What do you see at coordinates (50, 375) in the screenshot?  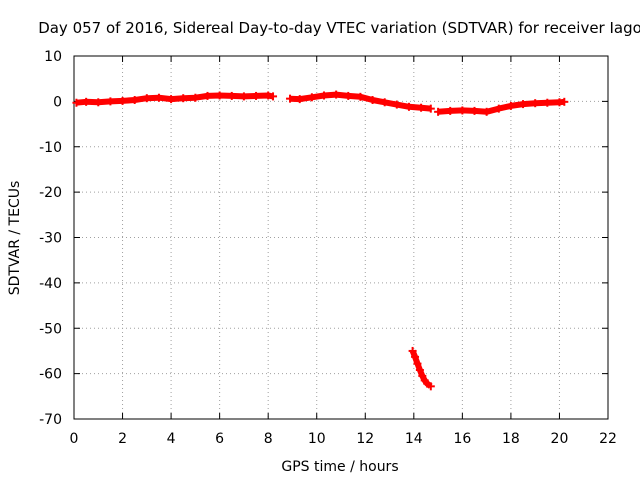 I see `y-tick-label: -60` at bounding box center [50, 375].